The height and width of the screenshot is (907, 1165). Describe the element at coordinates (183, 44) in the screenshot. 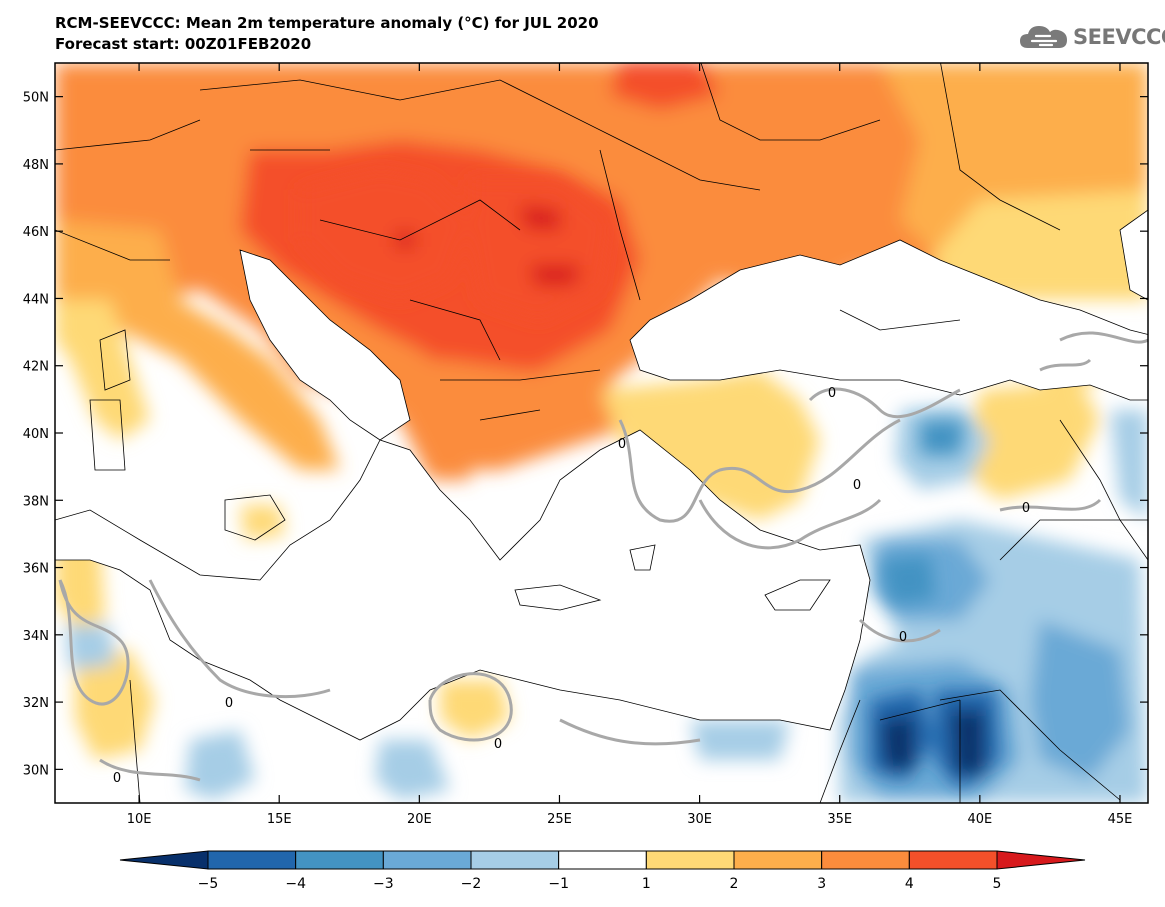

I see `forecast-start: Forecast start: 00Z01FEB2020` at that location.